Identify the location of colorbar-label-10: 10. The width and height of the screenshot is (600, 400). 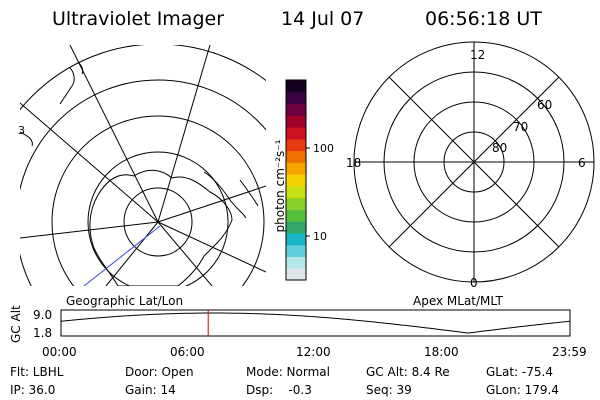
(320, 236).